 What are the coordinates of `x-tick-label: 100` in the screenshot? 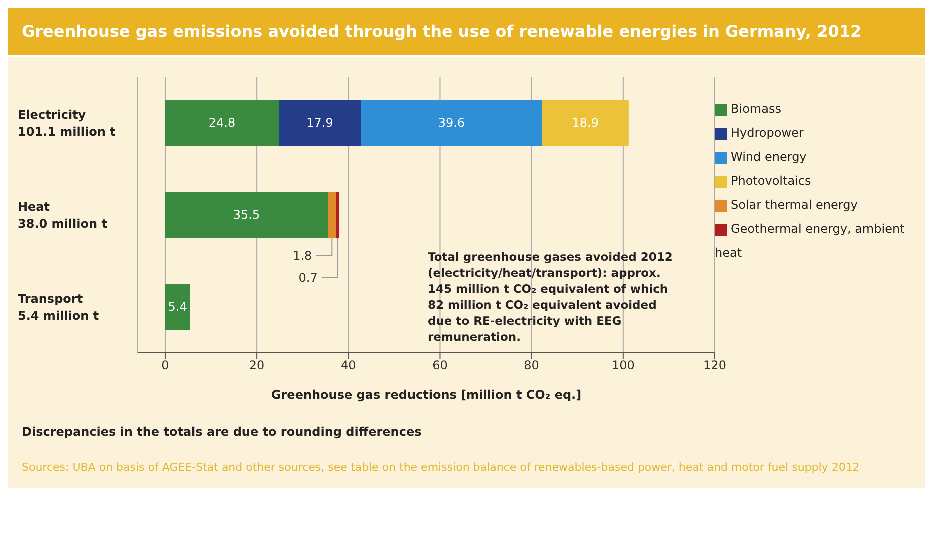 It's located at (623, 365).